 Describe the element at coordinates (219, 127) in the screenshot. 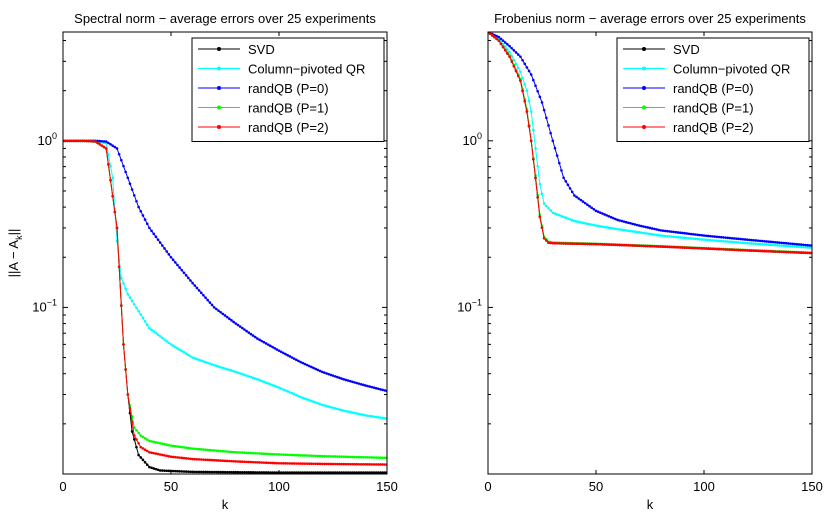

I see `legend-marker` at that location.